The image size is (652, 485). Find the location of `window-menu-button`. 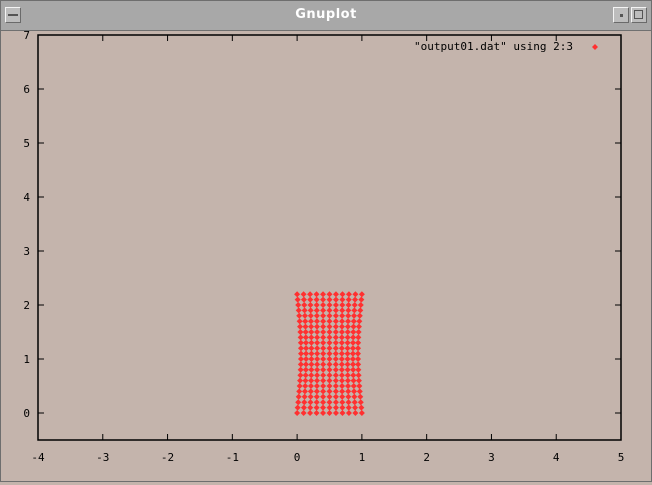

window-menu-button is located at coordinates (13, 15).